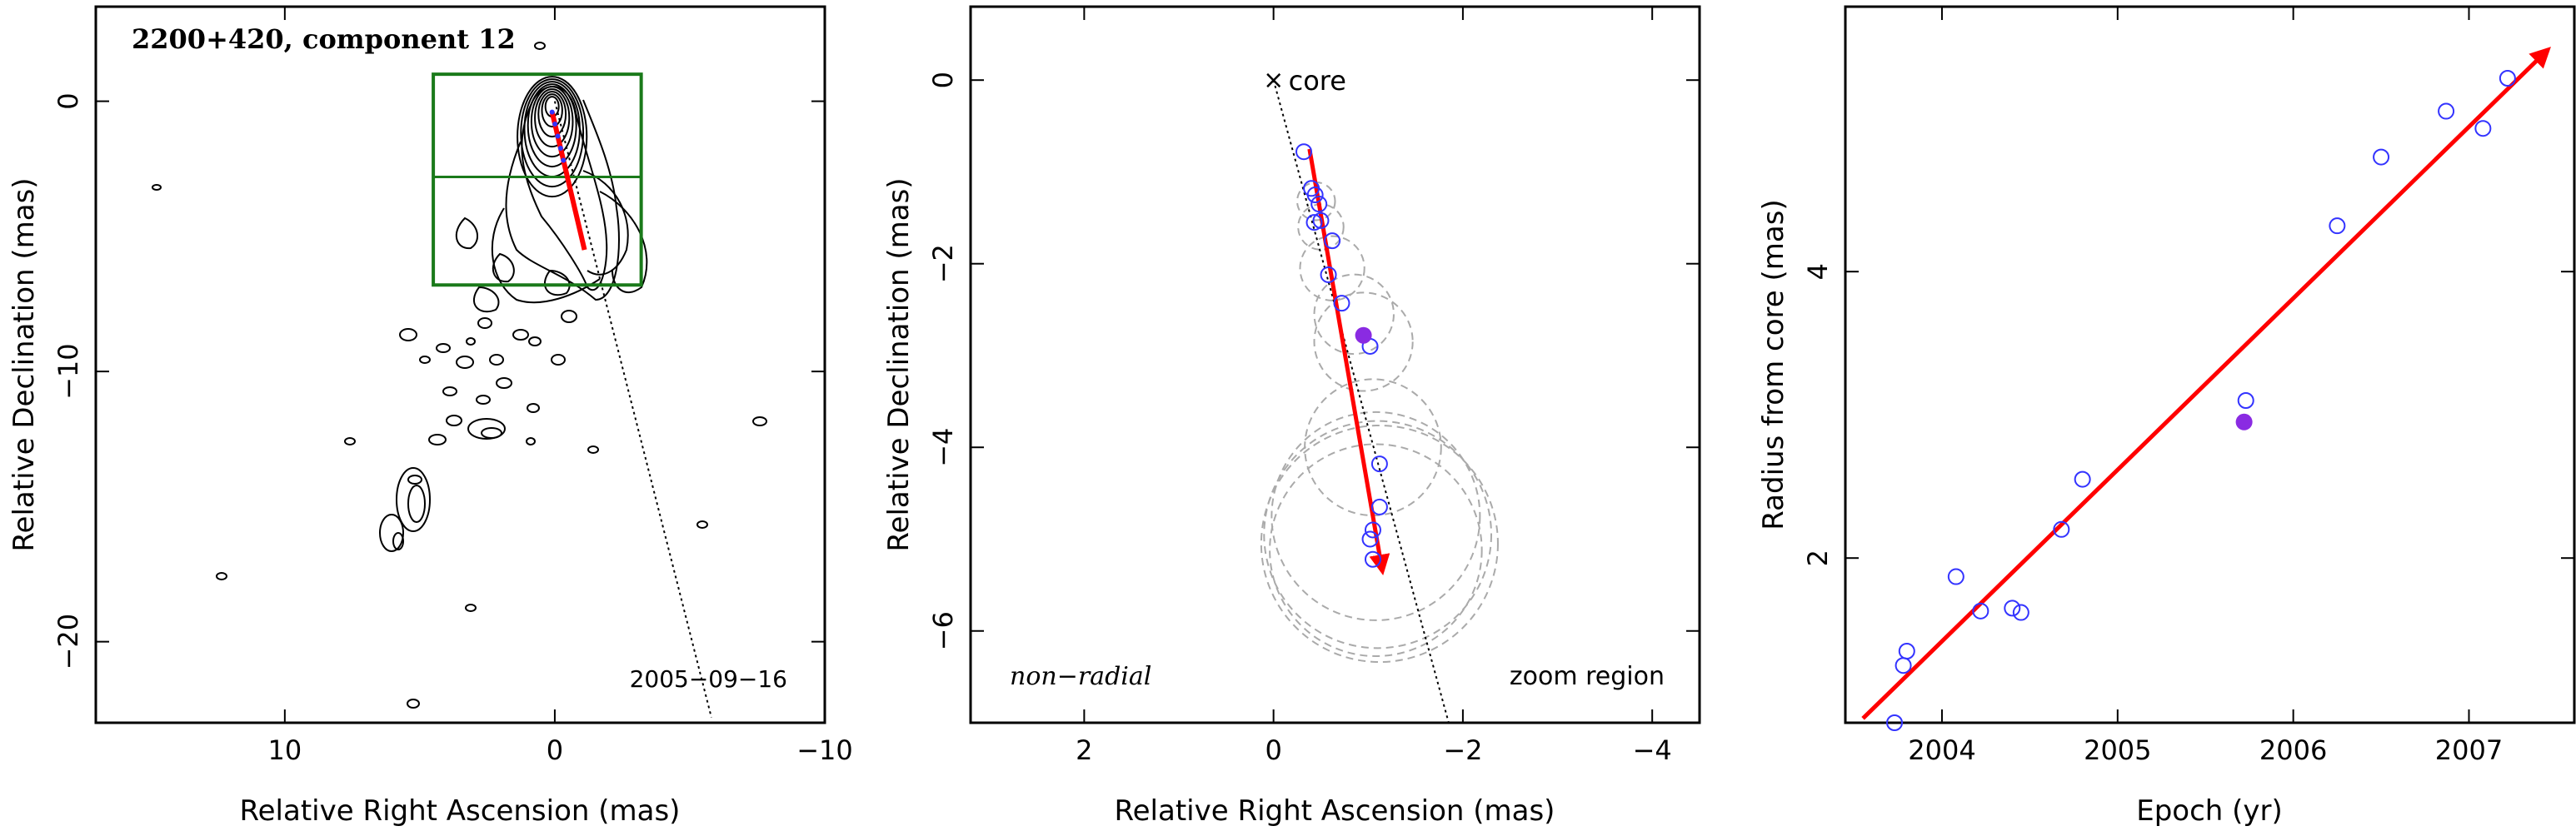 The image size is (2576, 836). What do you see at coordinates (68, 642) in the screenshot?
I see `y-tick-label: −20` at bounding box center [68, 642].